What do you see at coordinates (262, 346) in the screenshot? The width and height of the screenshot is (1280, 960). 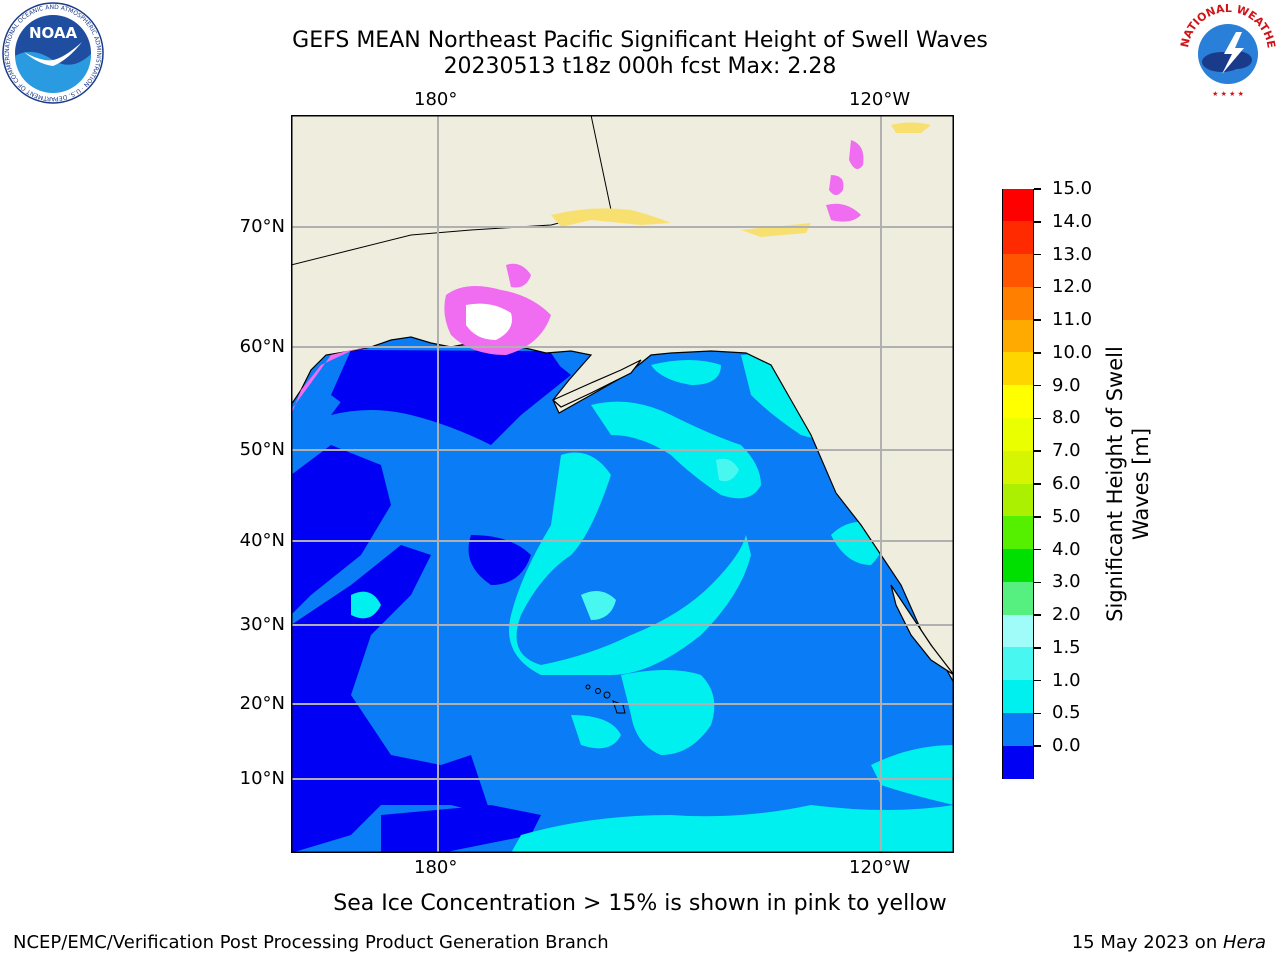 I see `lat-label-60n: 60°N` at bounding box center [262, 346].